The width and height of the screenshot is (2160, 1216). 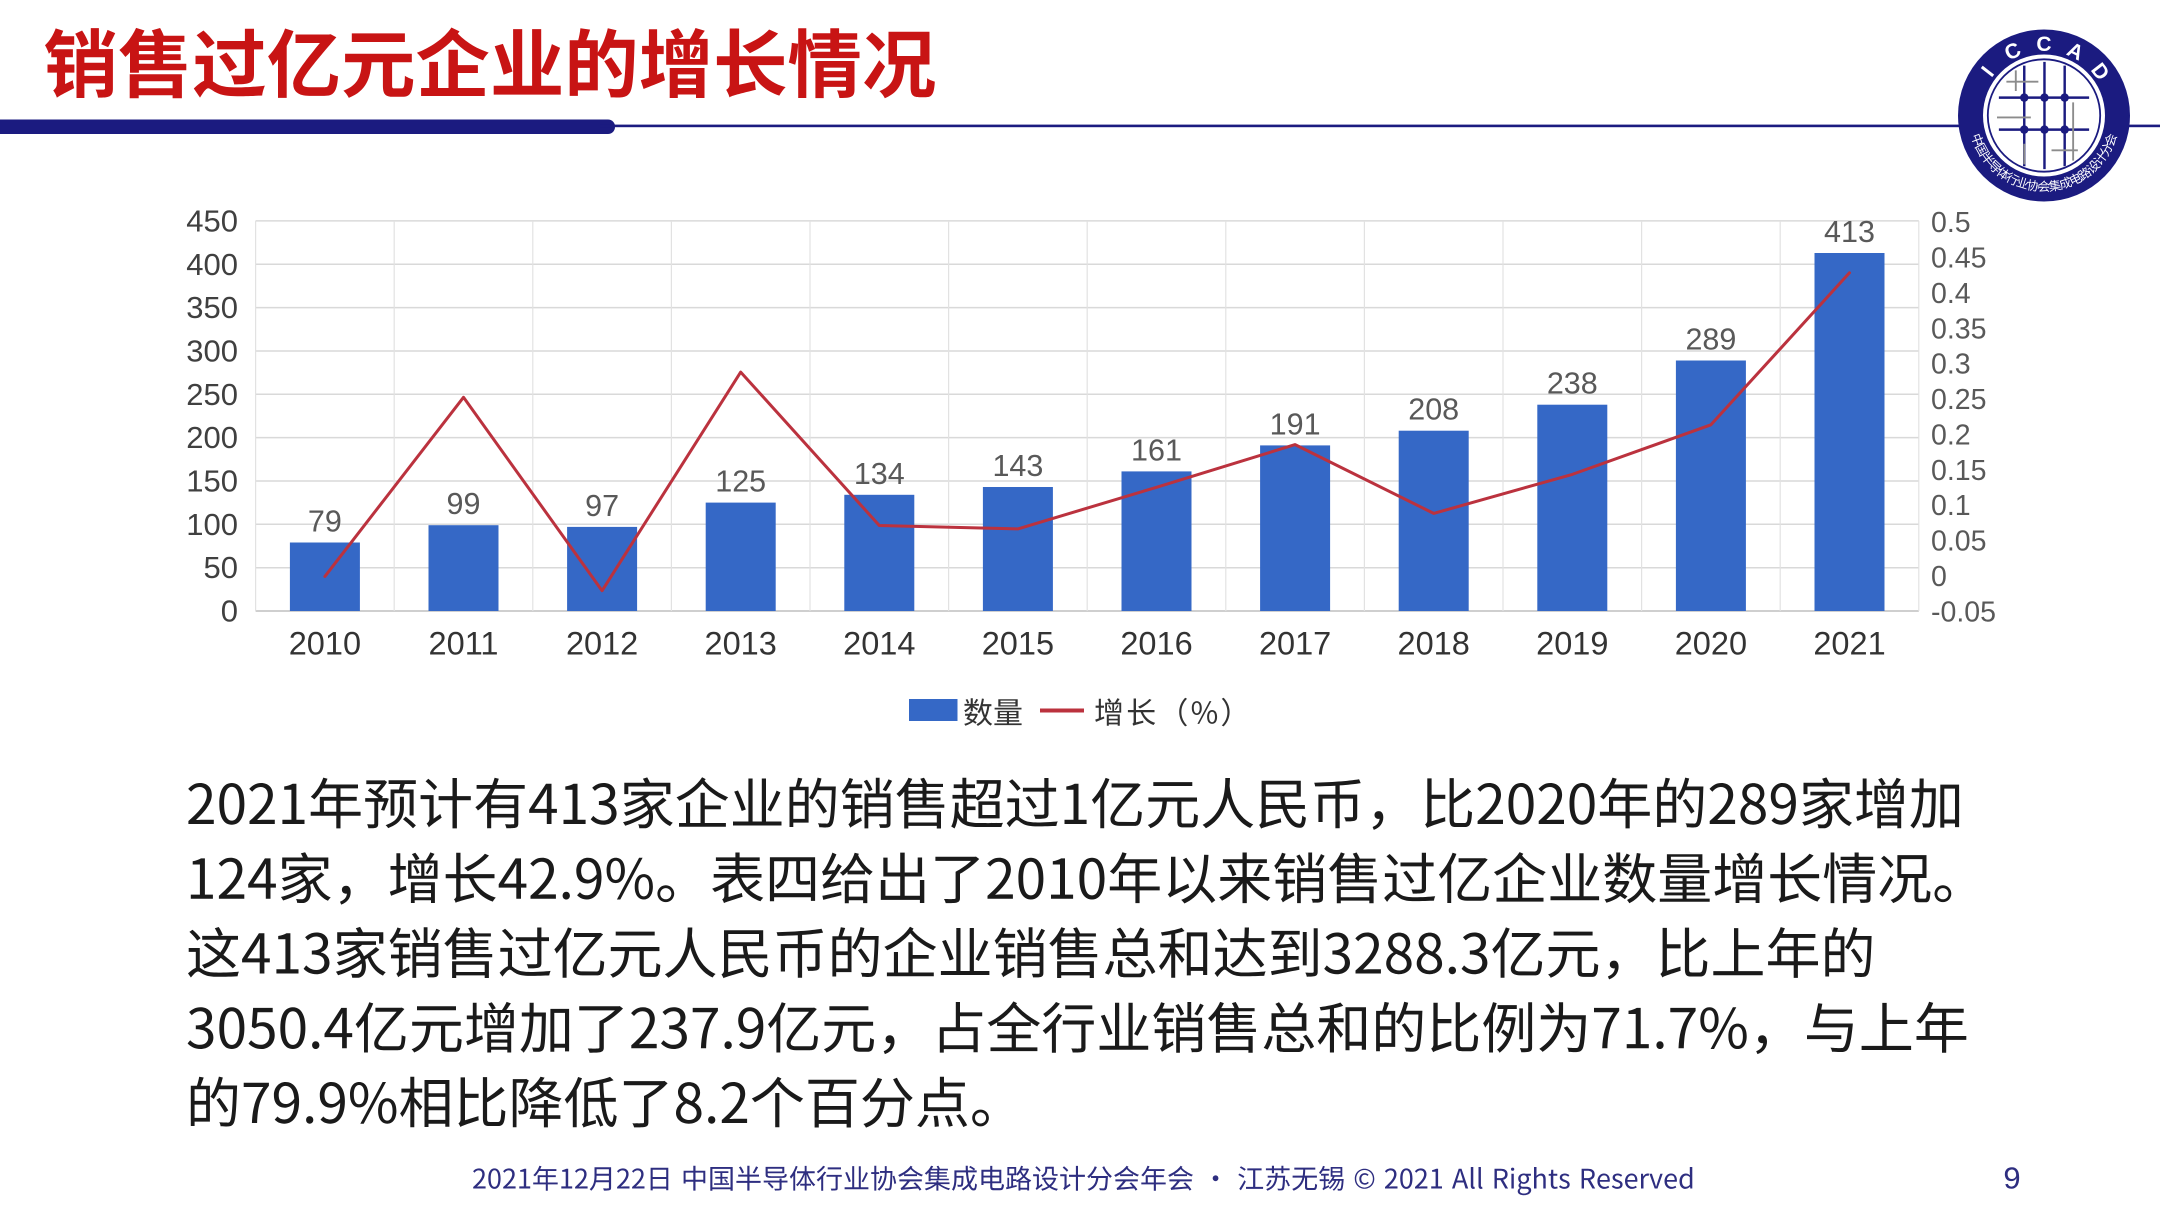 I want to click on svg-text: 9, so click(x=2011, y=1178).